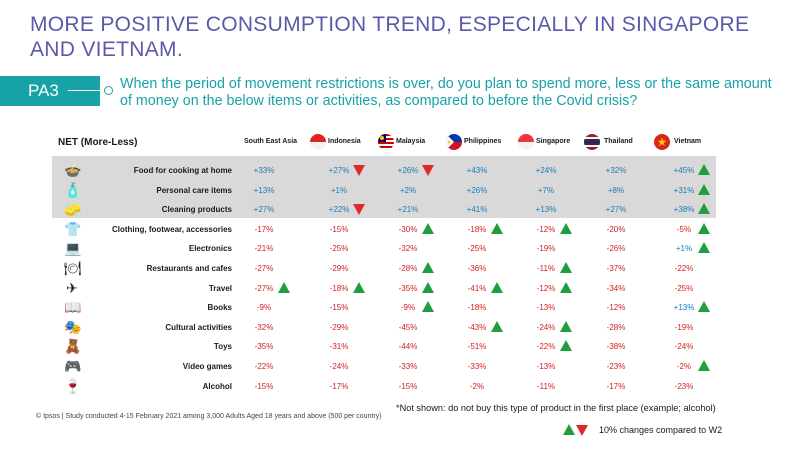 This screenshot has width=800, height=450. I want to click on row-label: Toys, so click(222, 347).